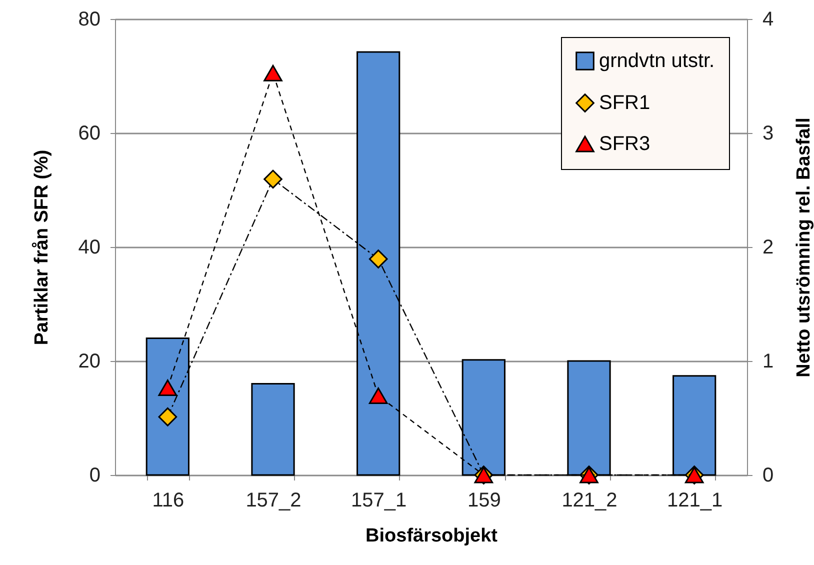 This screenshot has height=565, width=814. I want to click on y-tick-label: 20, so click(89, 361).